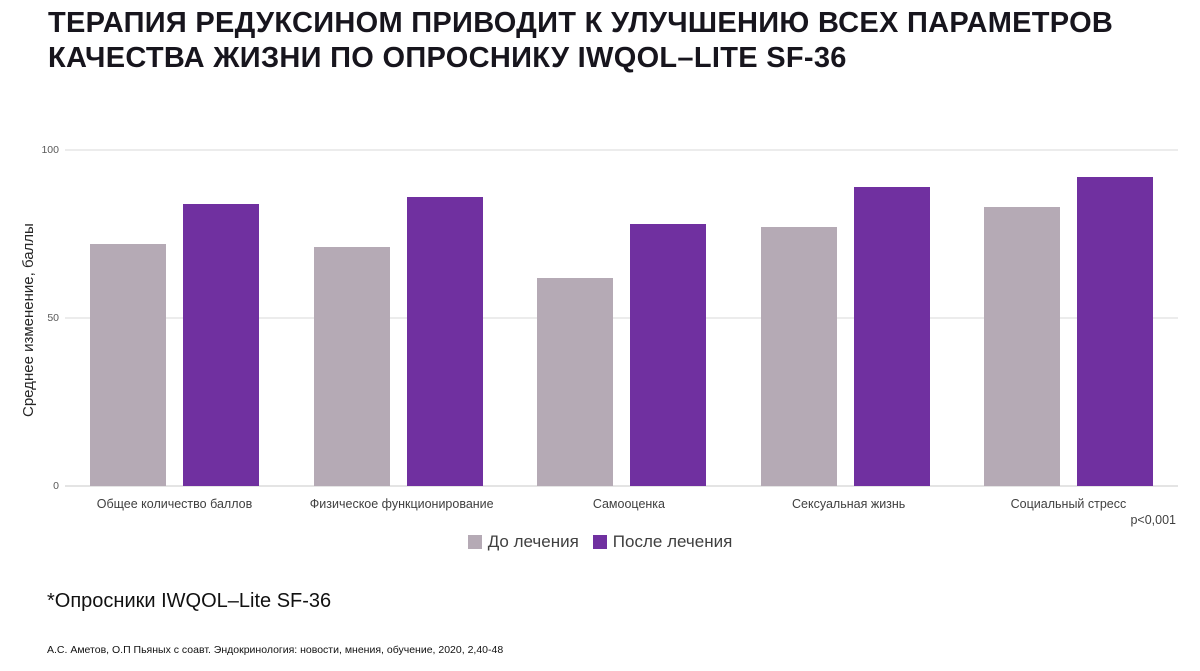 The width and height of the screenshot is (1200, 671). Describe the element at coordinates (174, 504) in the screenshot. I see `x-axis-label: Общее количество баллов` at that location.